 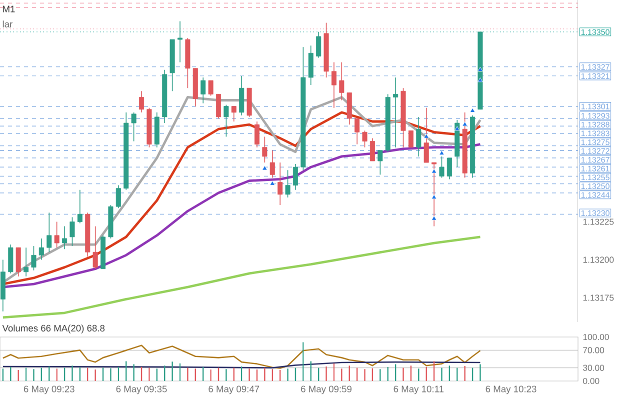 What do you see at coordinates (596, 337) in the screenshot?
I see `y-tick-label: 100.00` at bounding box center [596, 337].